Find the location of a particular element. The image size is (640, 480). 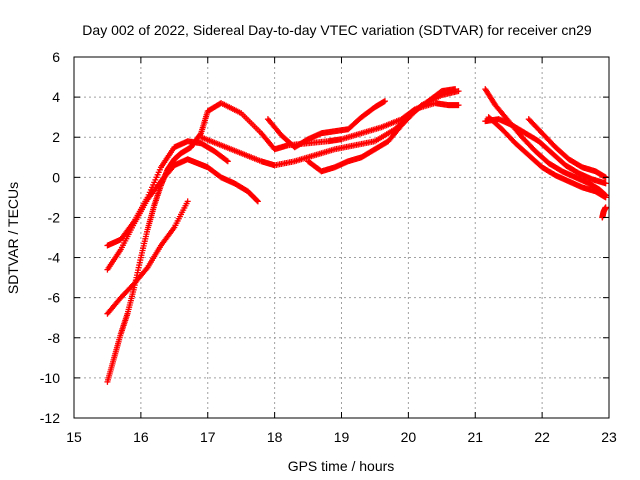

y-tick-label: -4 is located at coordinates (54, 258).